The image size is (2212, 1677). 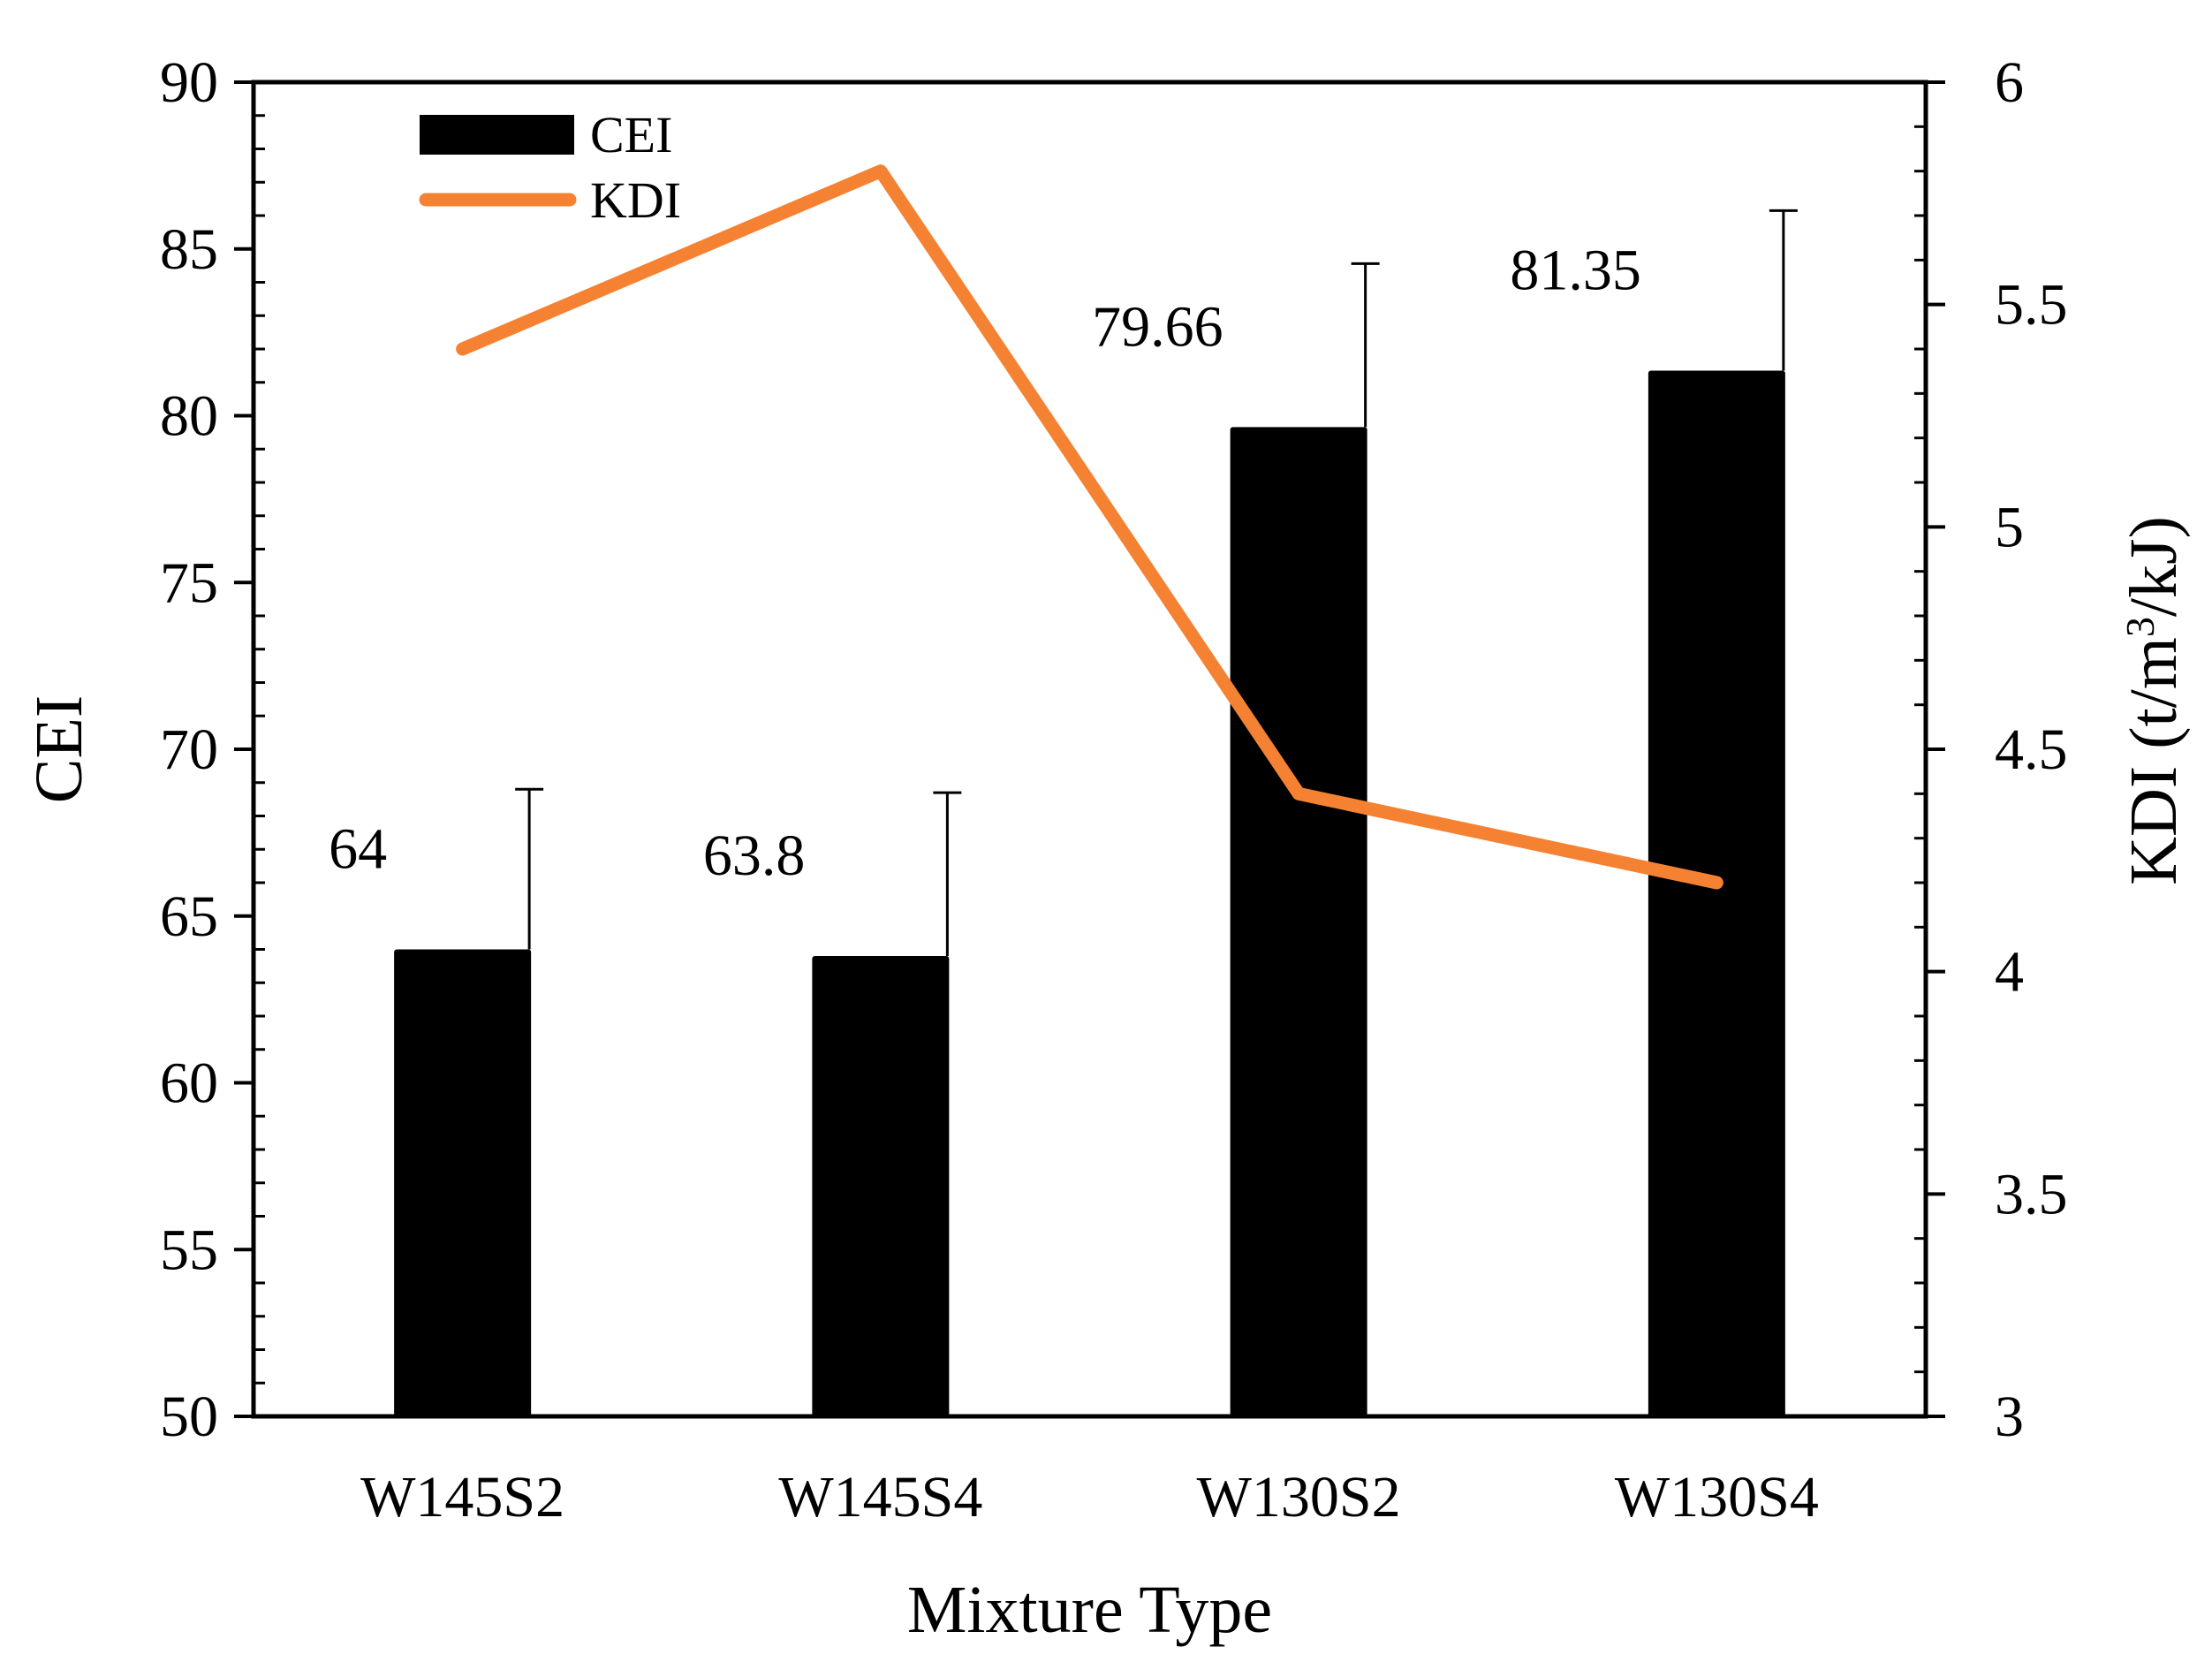 What do you see at coordinates (880, 1497) in the screenshot?
I see `x-tick-label-w145s4: W145S4` at bounding box center [880, 1497].